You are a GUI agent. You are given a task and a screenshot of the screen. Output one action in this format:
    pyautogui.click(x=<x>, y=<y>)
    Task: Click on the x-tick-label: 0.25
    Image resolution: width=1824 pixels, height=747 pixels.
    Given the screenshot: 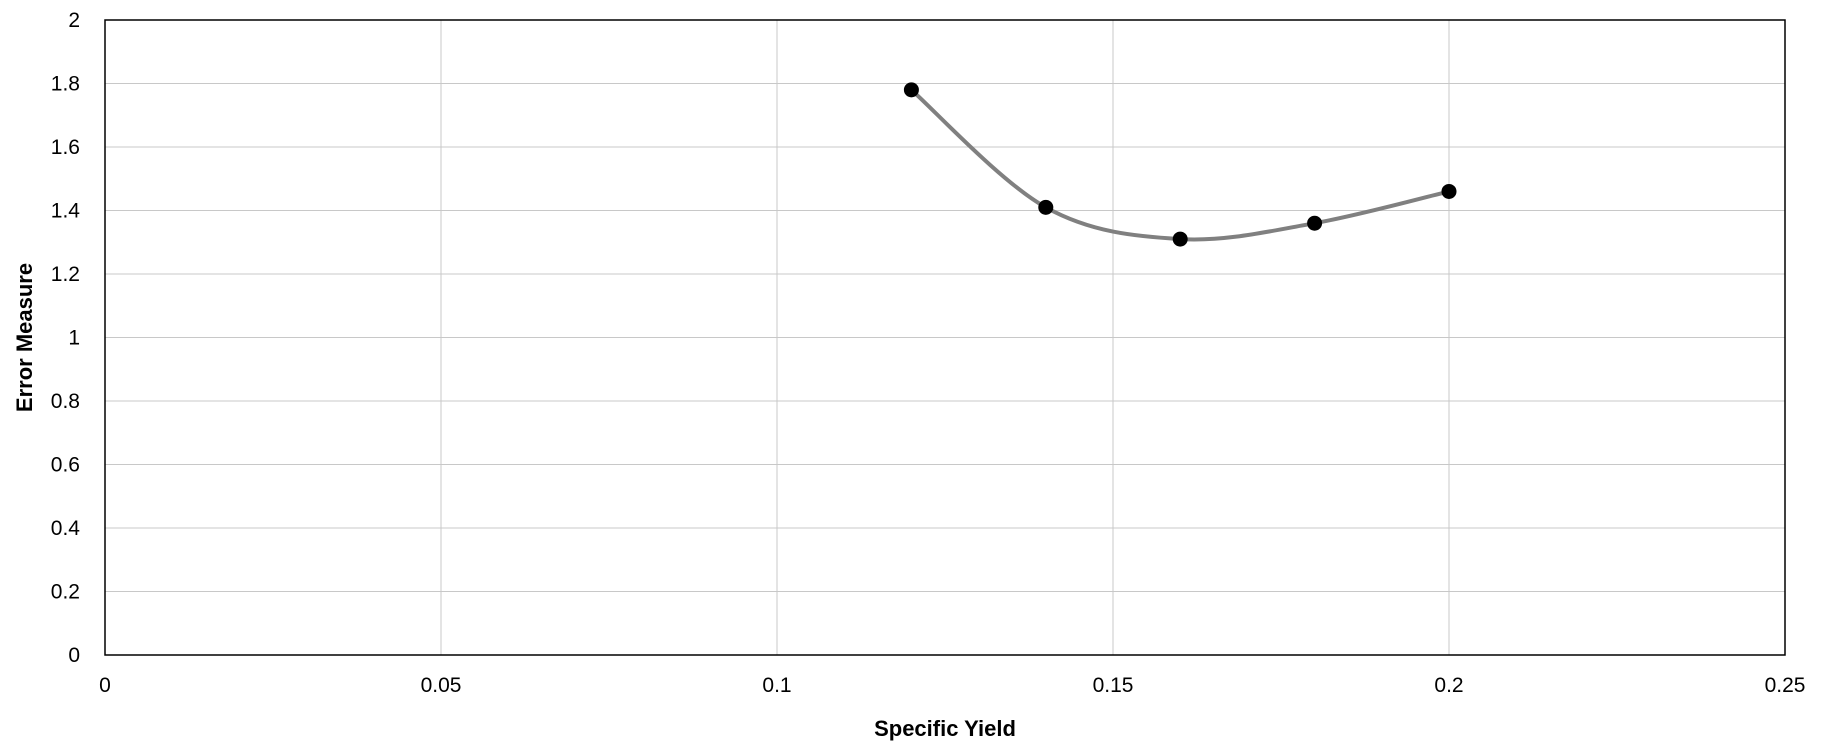 What is the action you would take?
    pyautogui.click(x=1785, y=685)
    